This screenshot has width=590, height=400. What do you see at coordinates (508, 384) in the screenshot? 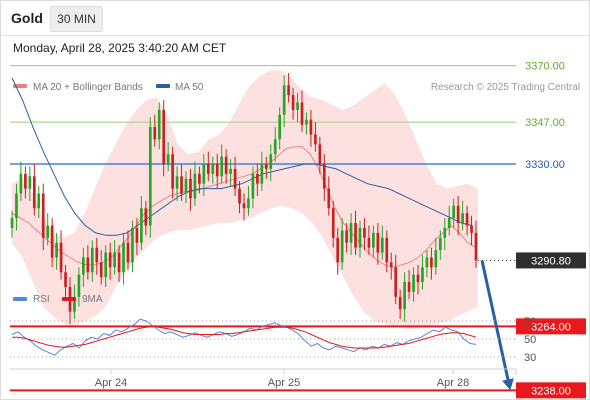
I see `forecast-arrow-head` at bounding box center [508, 384].